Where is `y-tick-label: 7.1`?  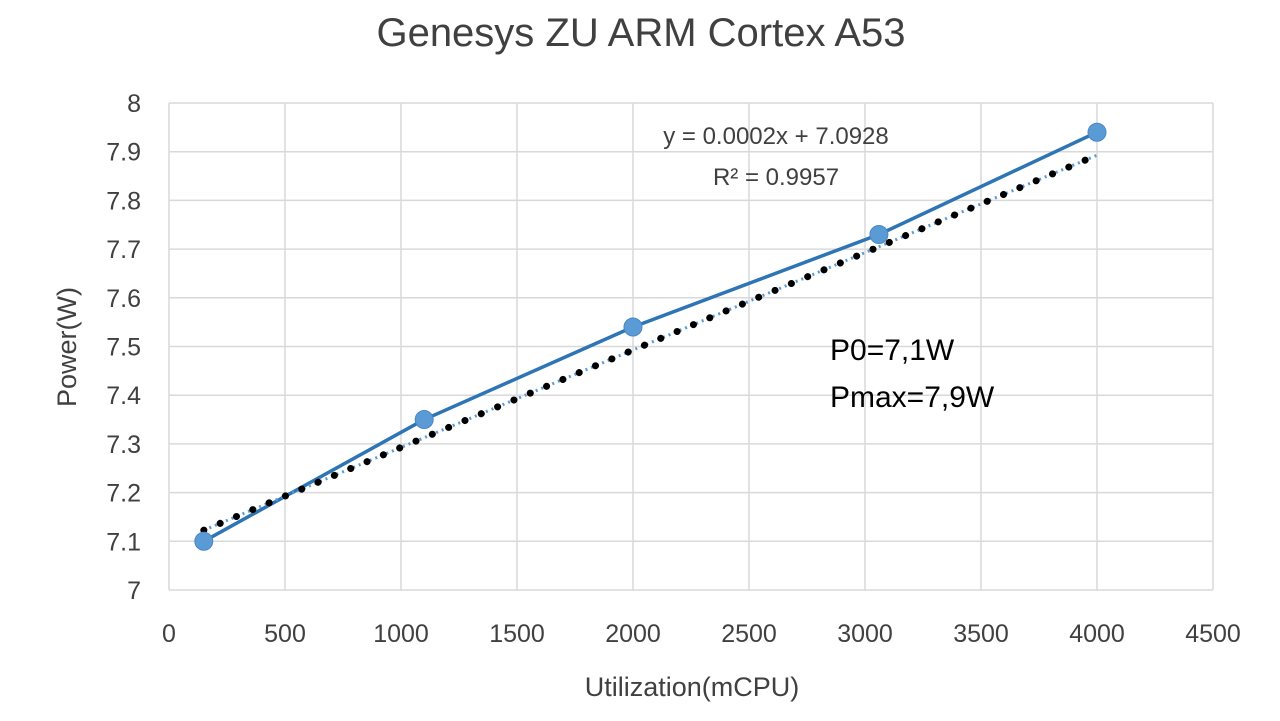
y-tick-label: 7.1 is located at coordinates (123, 542).